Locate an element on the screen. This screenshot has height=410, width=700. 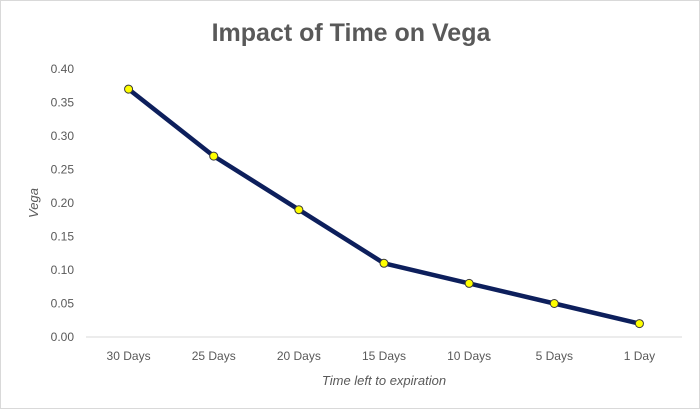
x-tick-label: 20 Days is located at coordinates (299, 356).